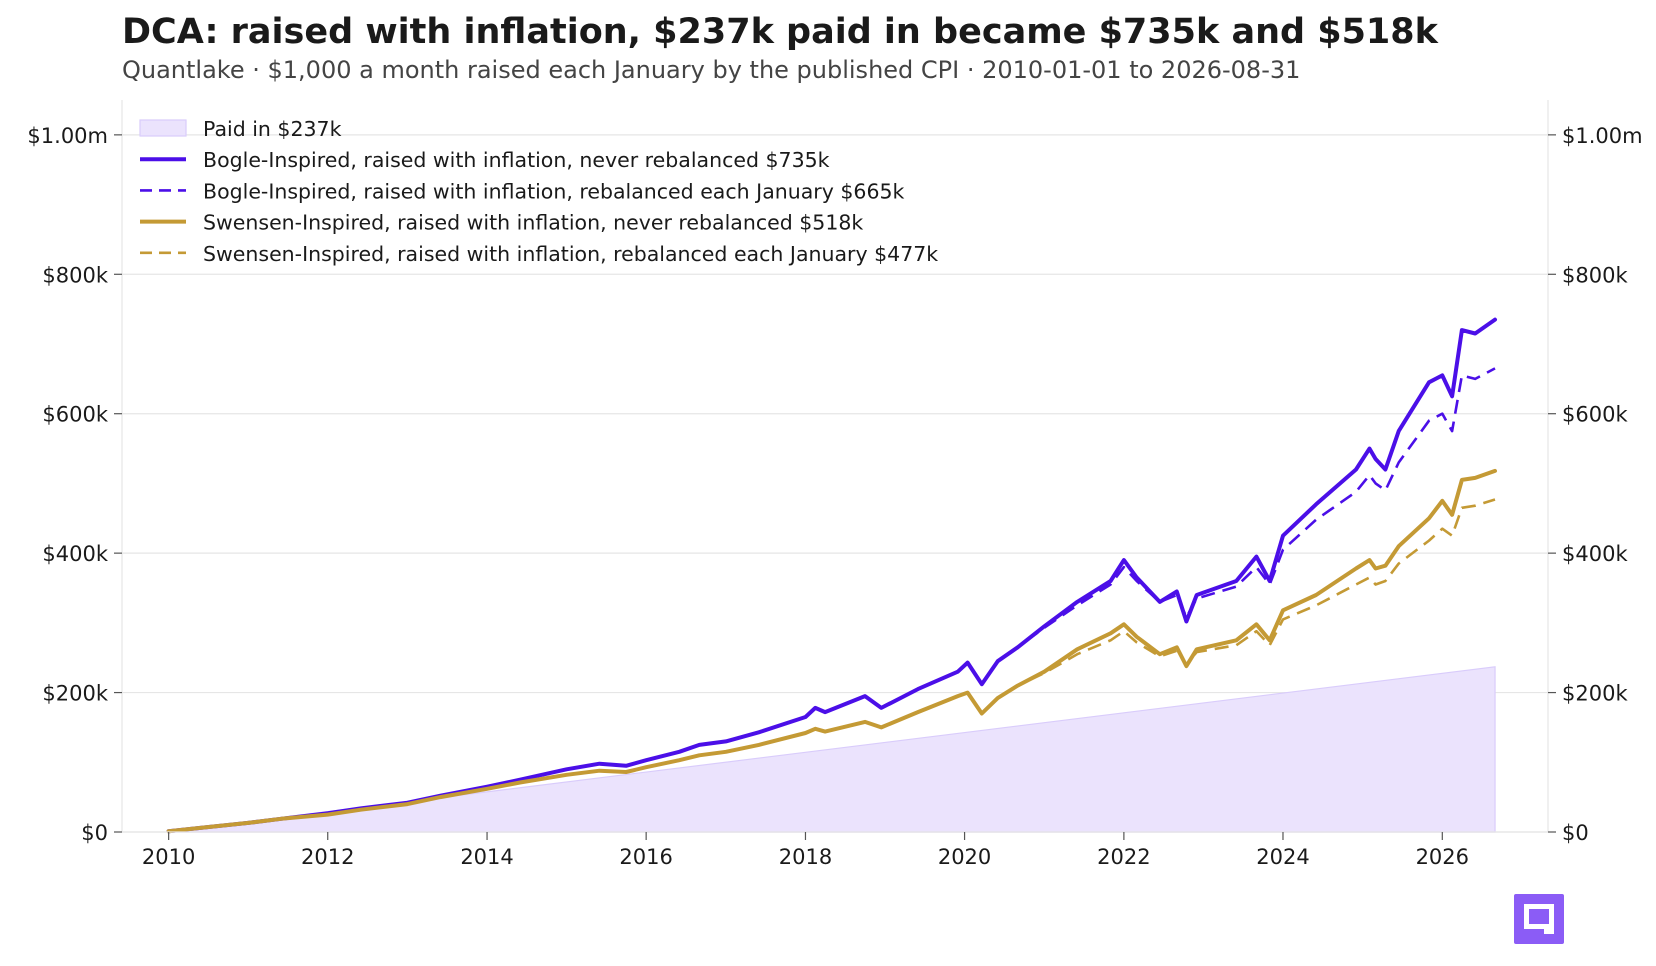  What do you see at coordinates (1595, 694) in the screenshot?
I see `y-tick-label-right: $200k` at bounding box center [1595, 694].